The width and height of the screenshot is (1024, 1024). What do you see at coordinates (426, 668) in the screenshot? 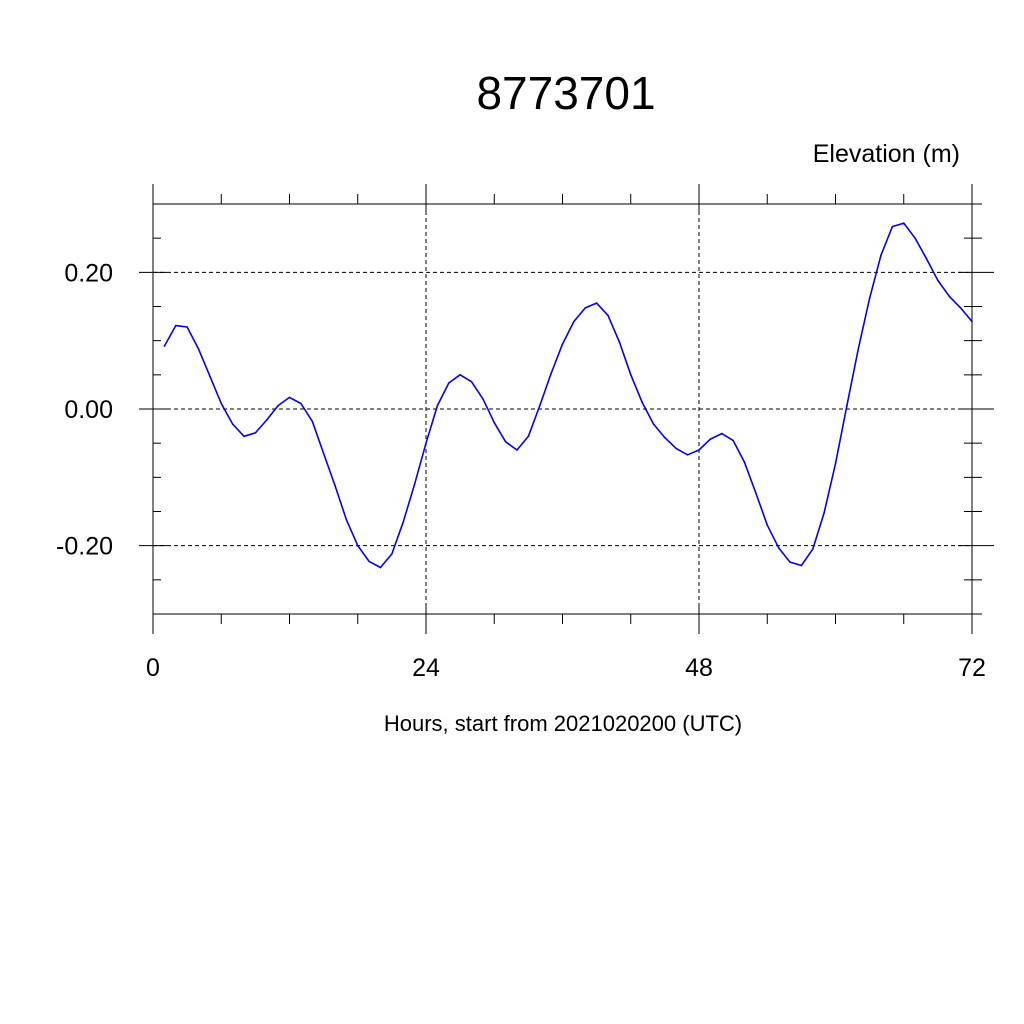
I see `x-tick-label: 24` at bounding box center [426, 668].